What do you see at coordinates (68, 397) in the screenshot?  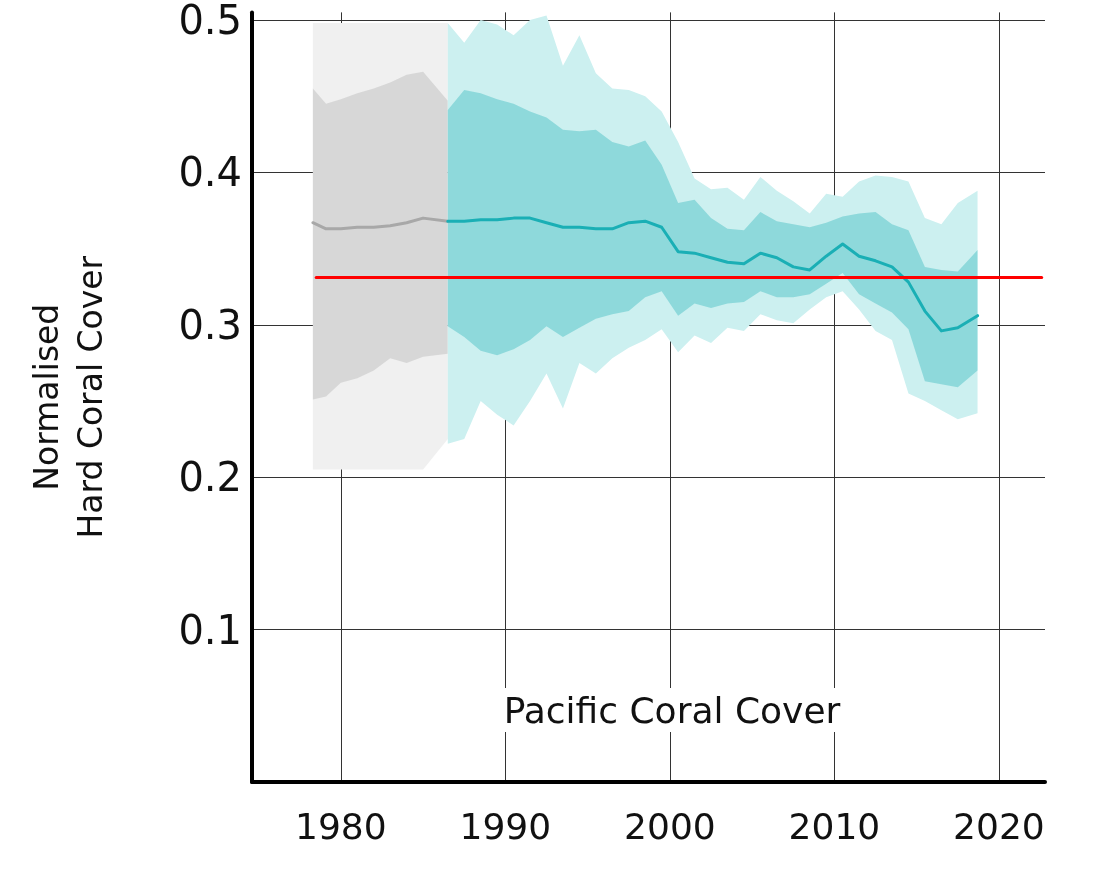 I see `y-axis-title: Normalised Hard Coral Cover` at bounding box center [68, 397].